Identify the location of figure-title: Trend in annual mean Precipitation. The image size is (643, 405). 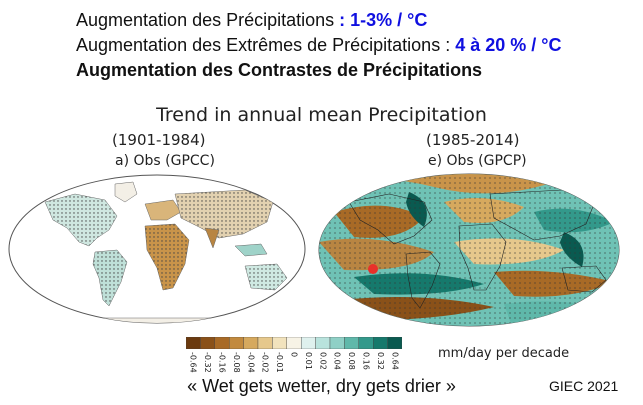
(321, 115).